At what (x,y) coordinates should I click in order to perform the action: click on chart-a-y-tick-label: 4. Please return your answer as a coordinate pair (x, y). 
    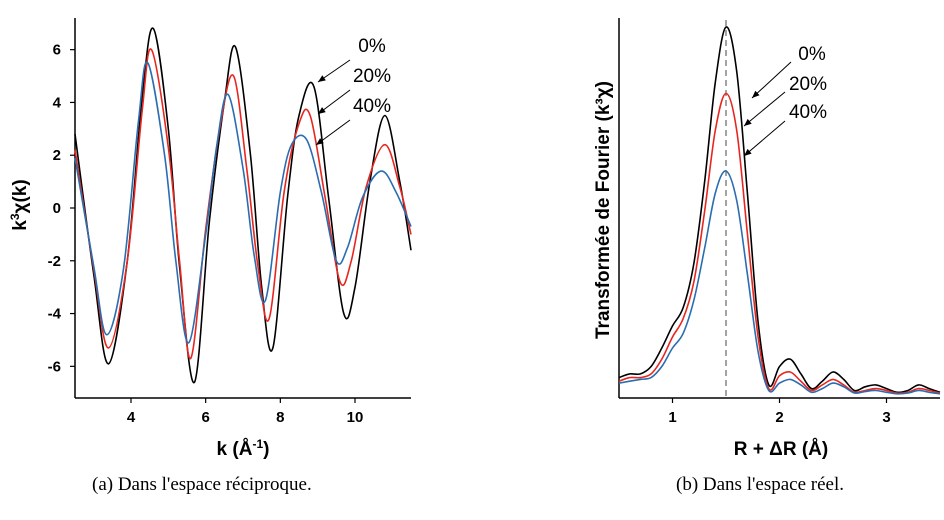
    Looking at the image, I should click on (57, 102).